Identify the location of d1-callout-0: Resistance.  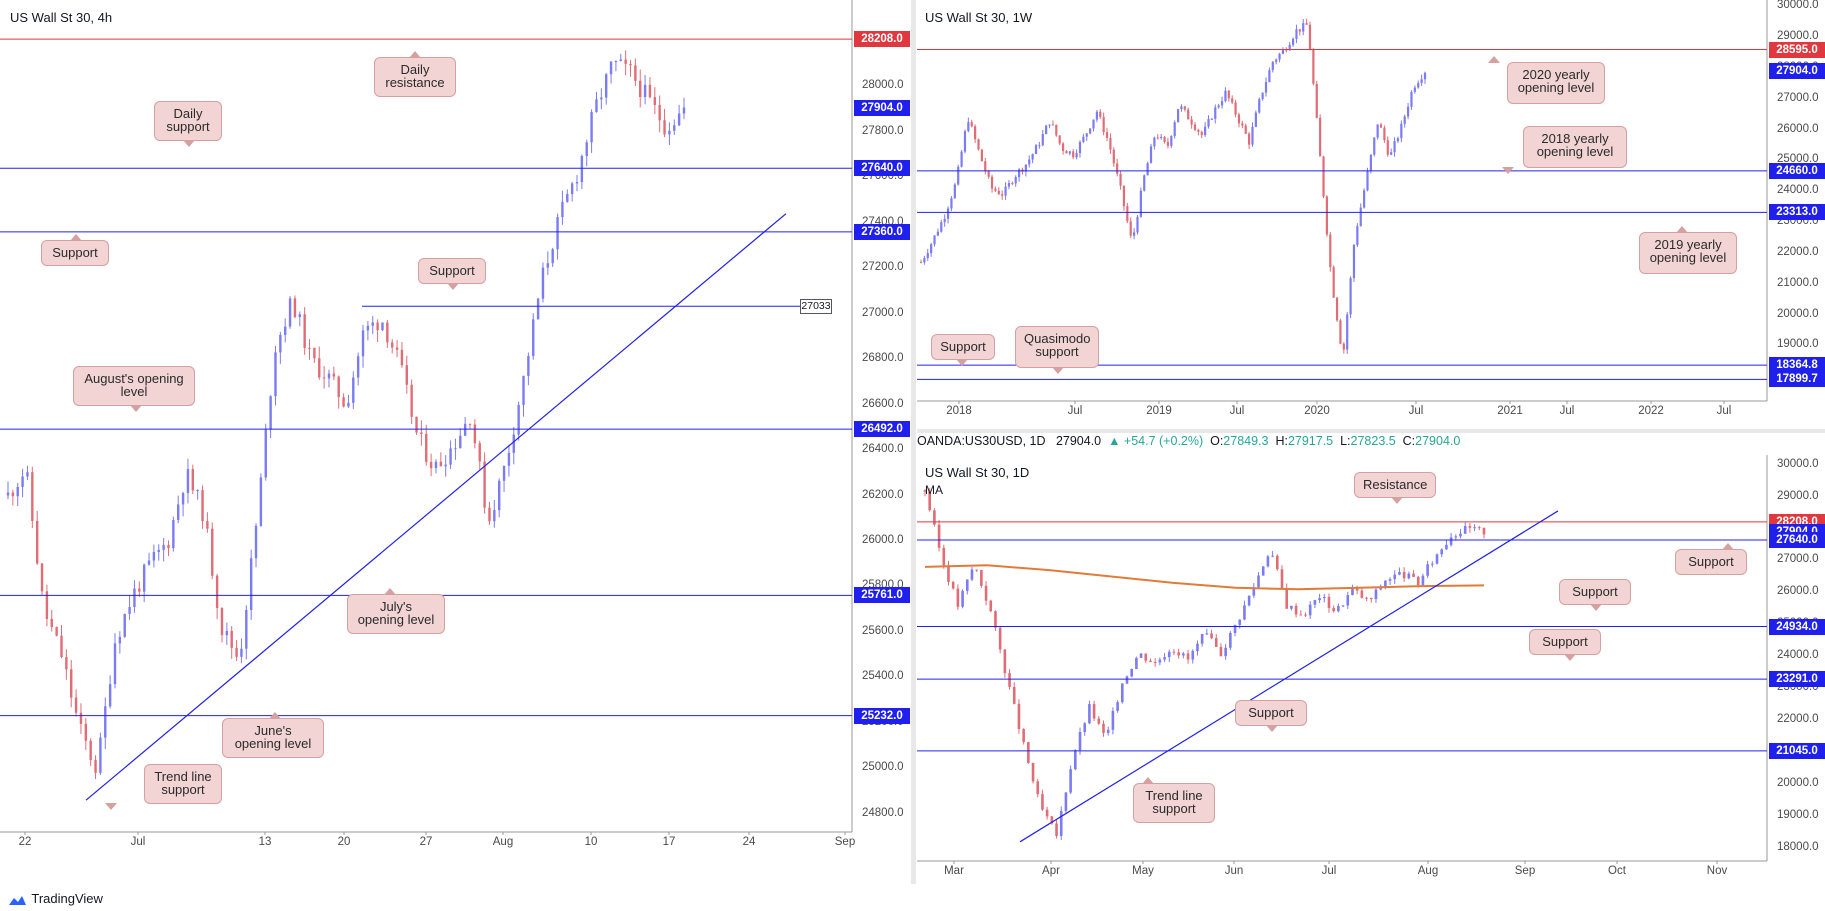
(1395, 488).